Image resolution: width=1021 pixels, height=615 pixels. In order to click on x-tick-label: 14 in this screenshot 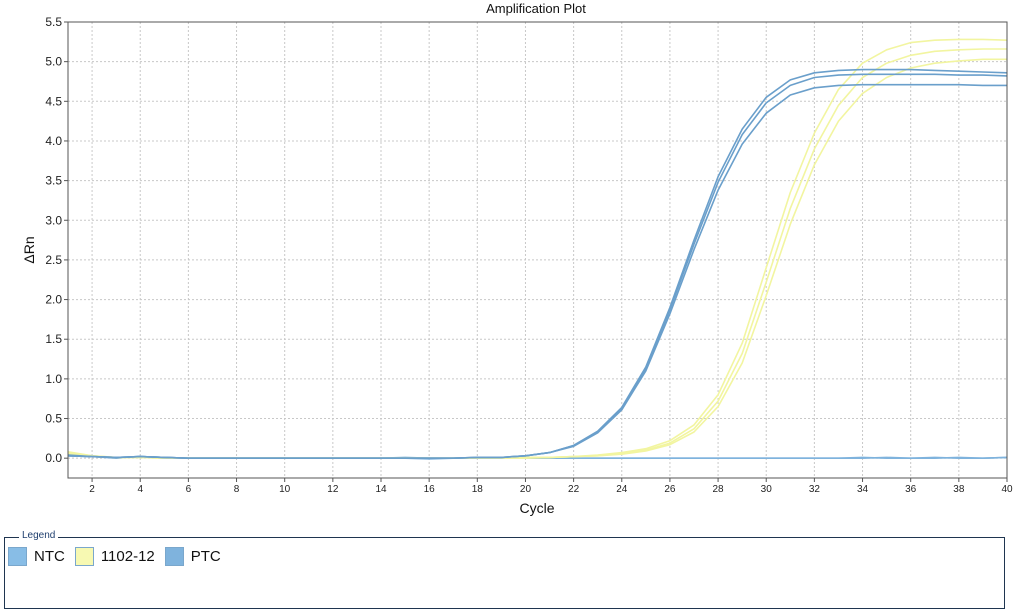, I will do `click(381, 489)`.